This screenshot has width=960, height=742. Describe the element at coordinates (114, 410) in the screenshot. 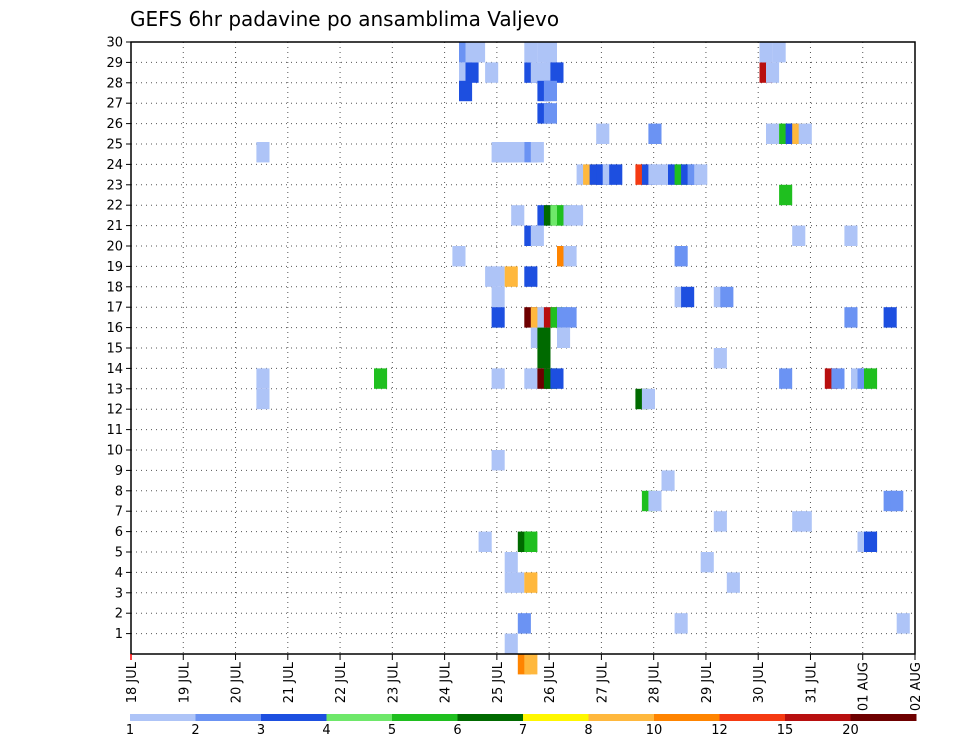

I see `y-tick-label: 12` at that location.